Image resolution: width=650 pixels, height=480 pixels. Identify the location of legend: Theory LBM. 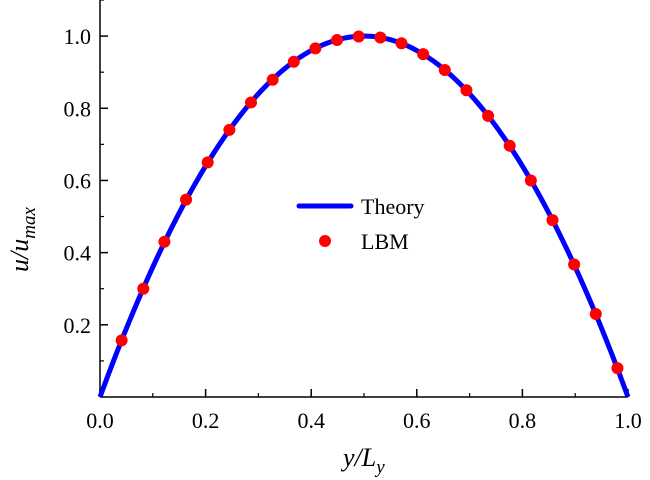
(360, 224).